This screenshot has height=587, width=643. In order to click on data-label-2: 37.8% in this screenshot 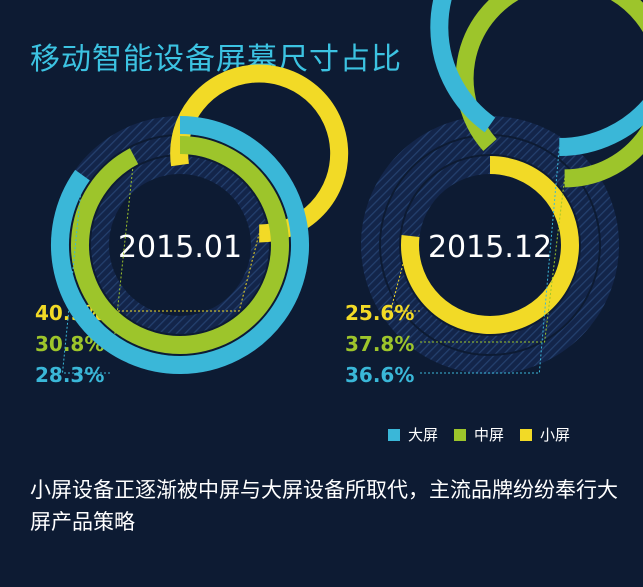, I will do `click(379, 344)`.